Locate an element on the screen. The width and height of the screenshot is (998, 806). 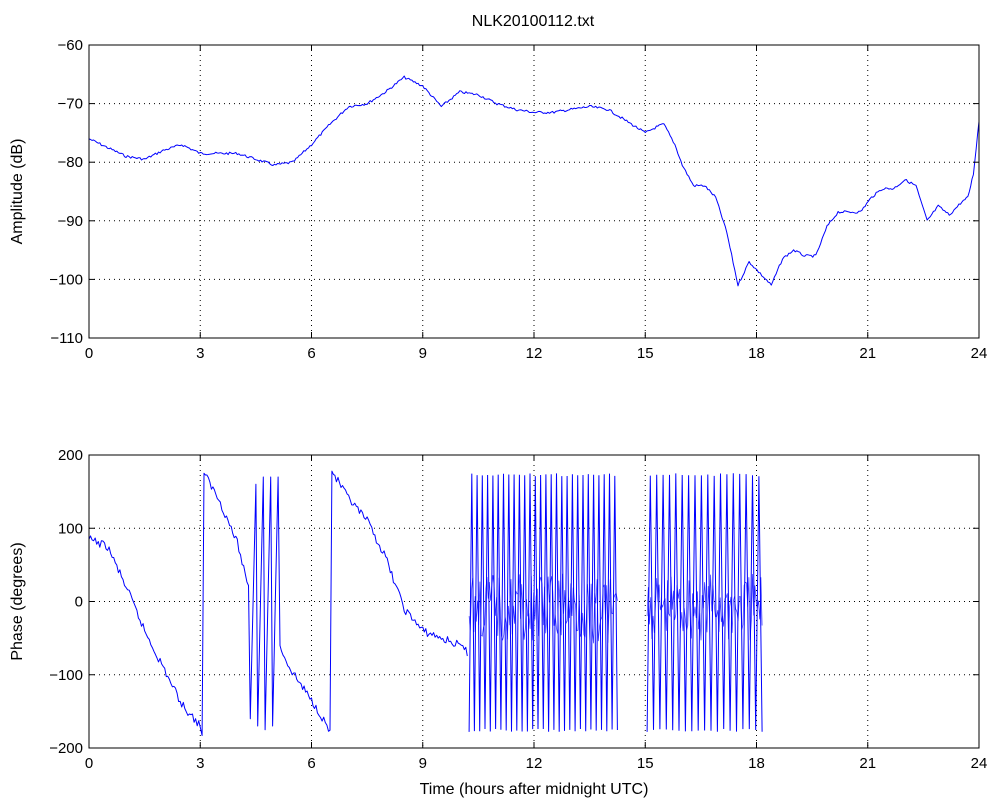
y-tick-label: 0 is located at coordinates (79, 602).